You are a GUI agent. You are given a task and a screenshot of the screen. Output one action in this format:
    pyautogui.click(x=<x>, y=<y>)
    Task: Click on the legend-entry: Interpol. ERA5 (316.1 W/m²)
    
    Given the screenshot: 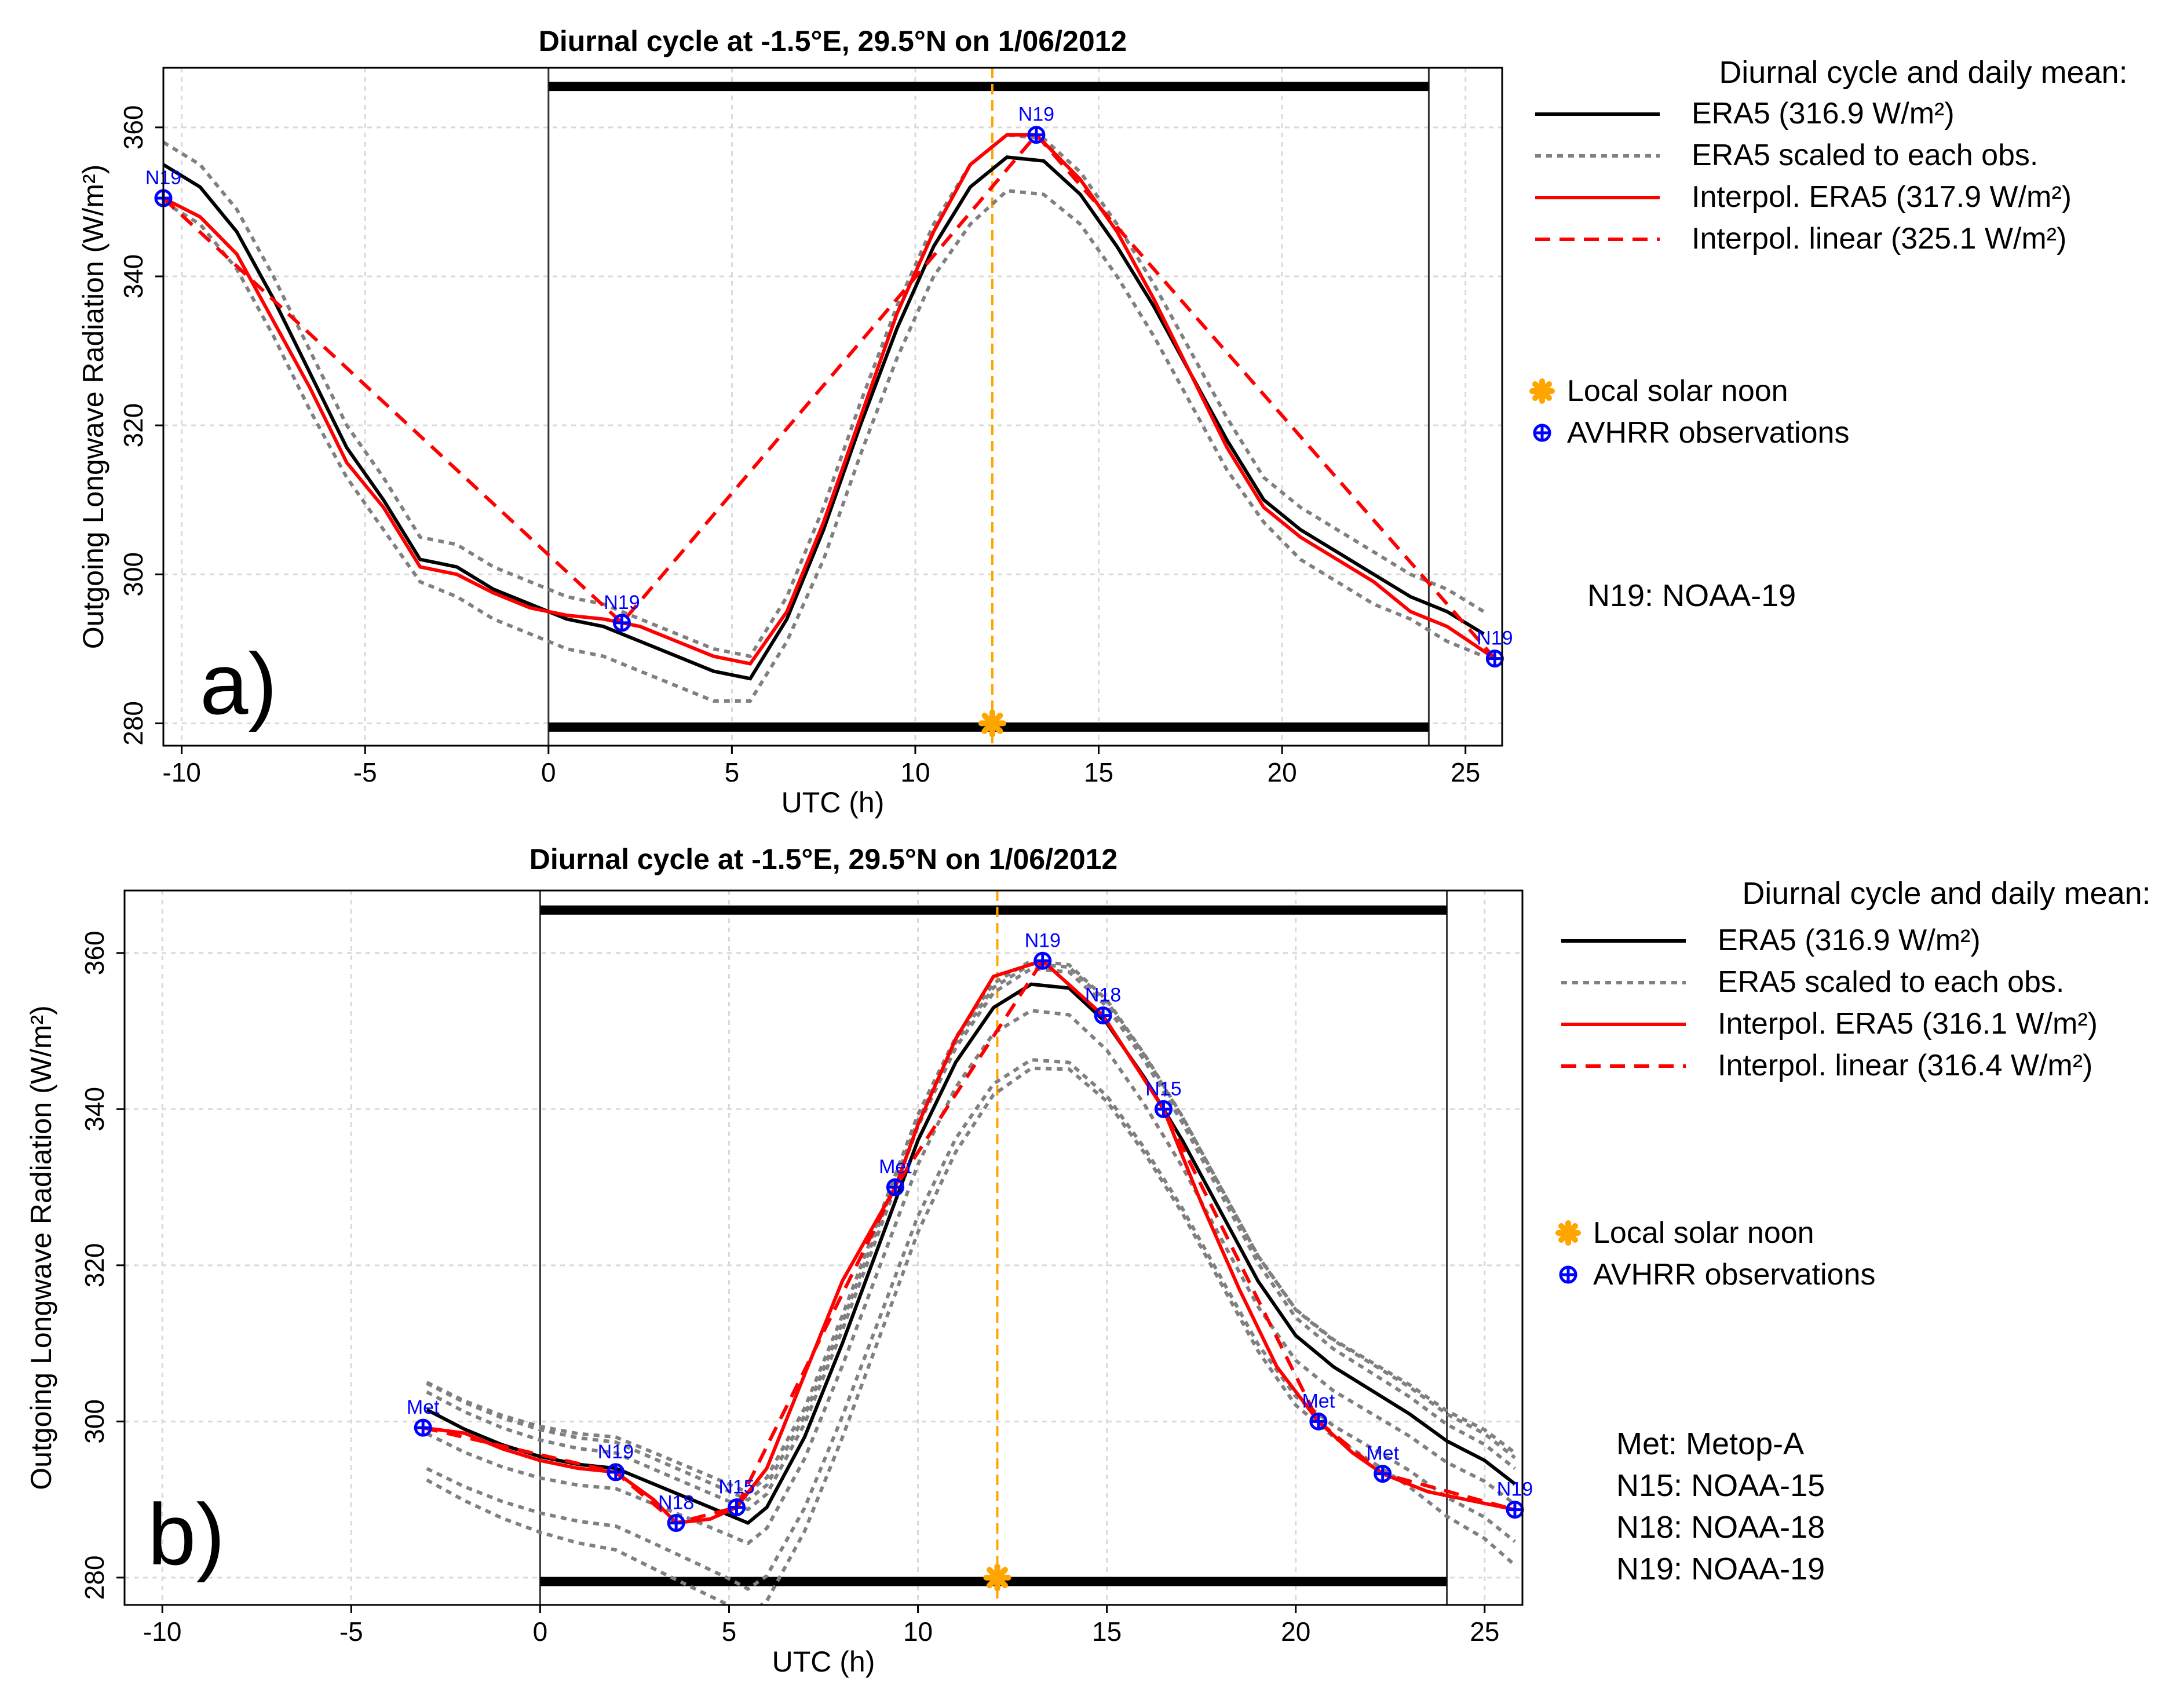 What is the action you would take?
    pyautogui.click(x=1908, y=1024)
    